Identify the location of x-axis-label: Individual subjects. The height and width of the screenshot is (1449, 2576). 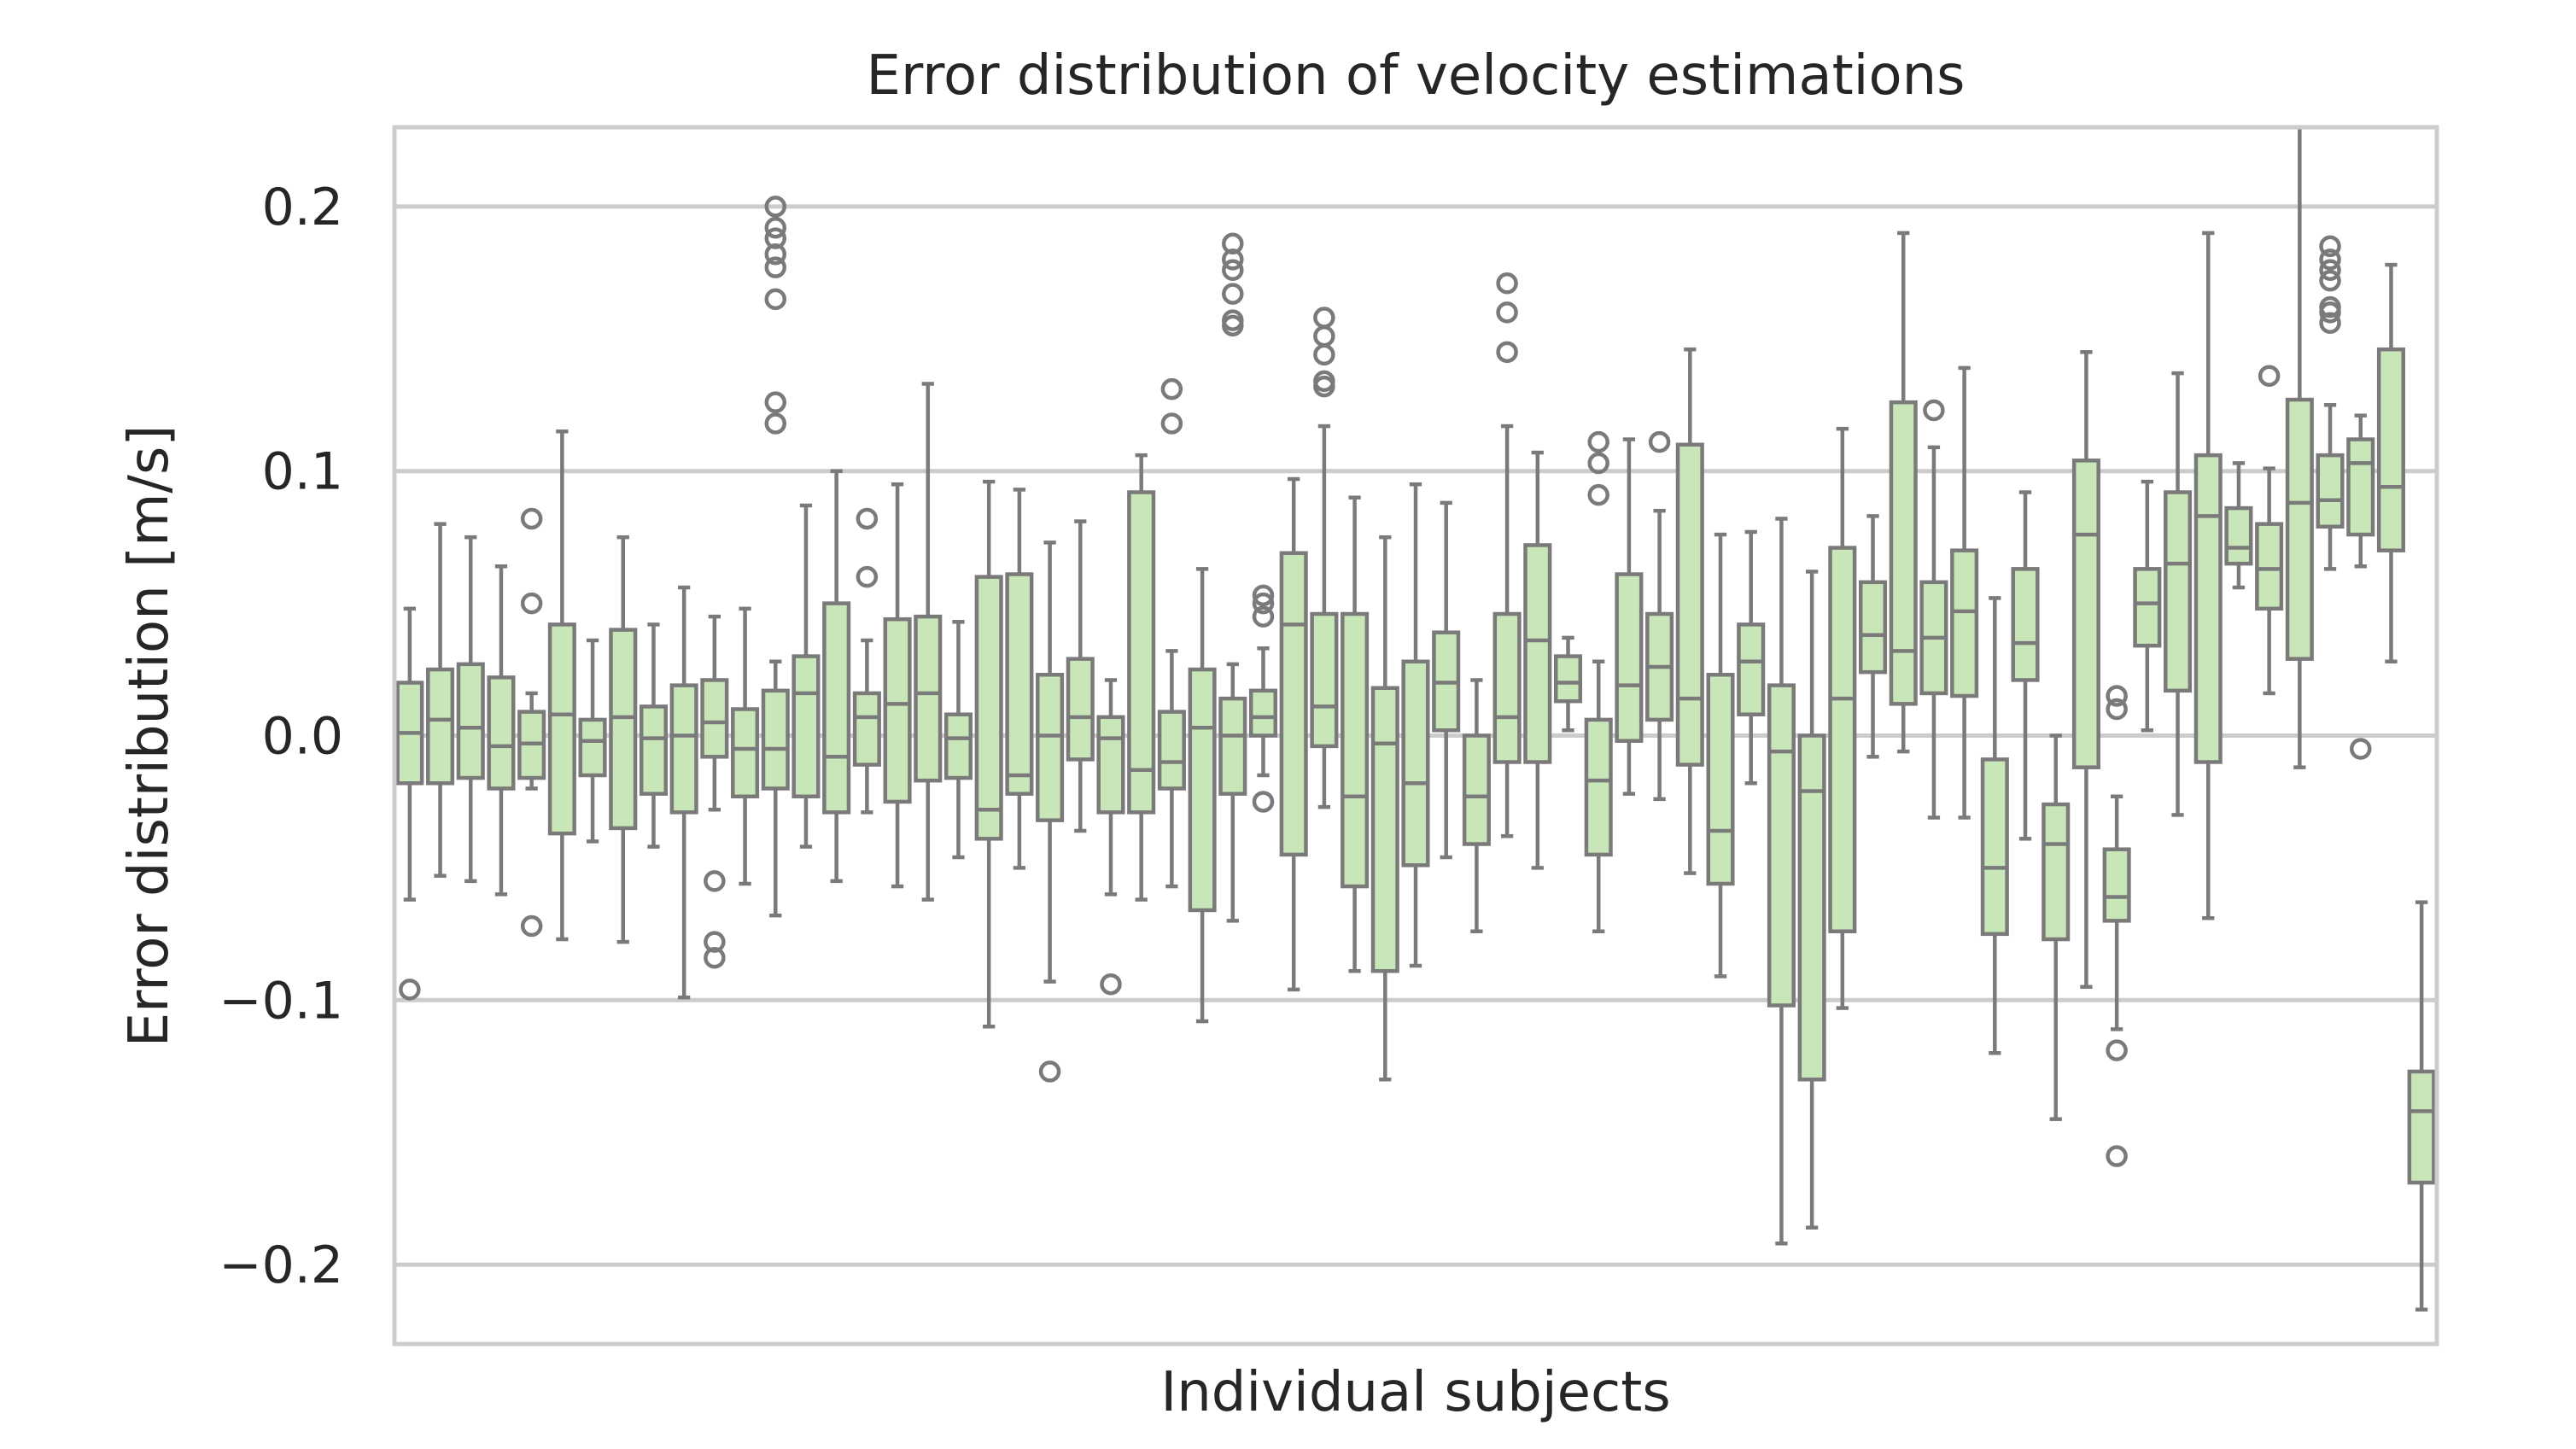
(1415, 1392).